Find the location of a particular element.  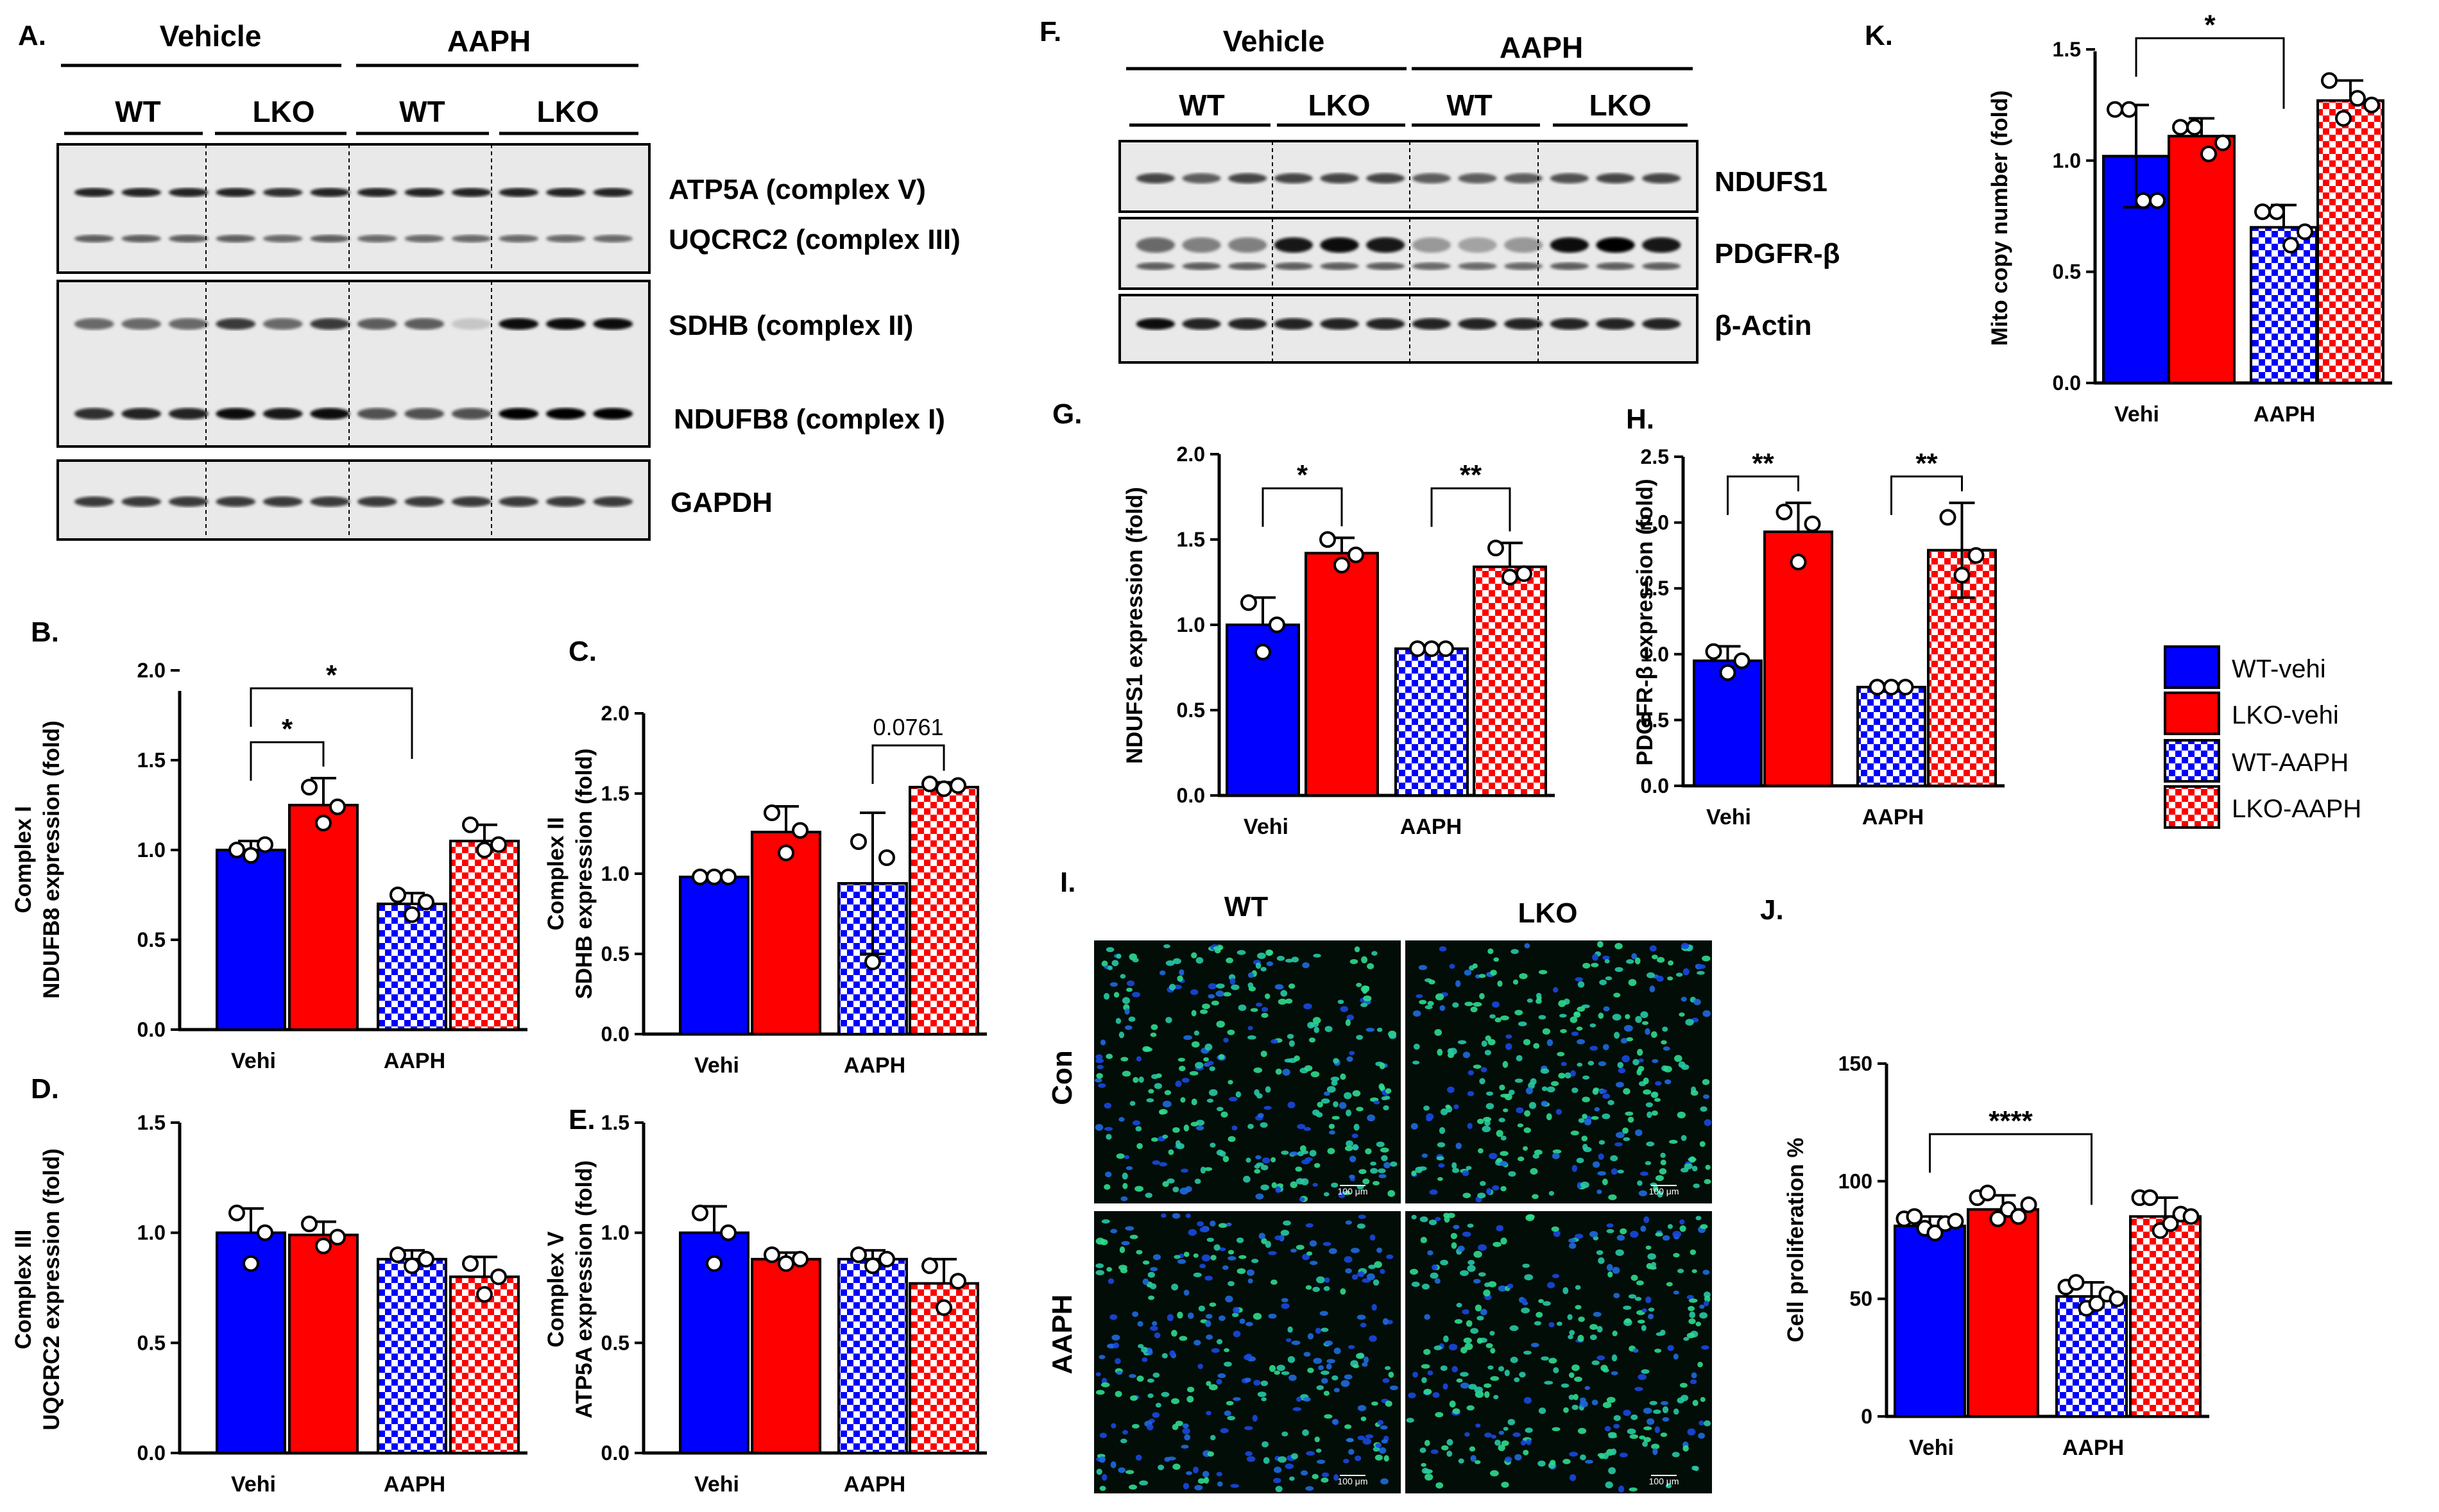

chart-h-point-lko-aaph is located at coordinates (1976, 555).